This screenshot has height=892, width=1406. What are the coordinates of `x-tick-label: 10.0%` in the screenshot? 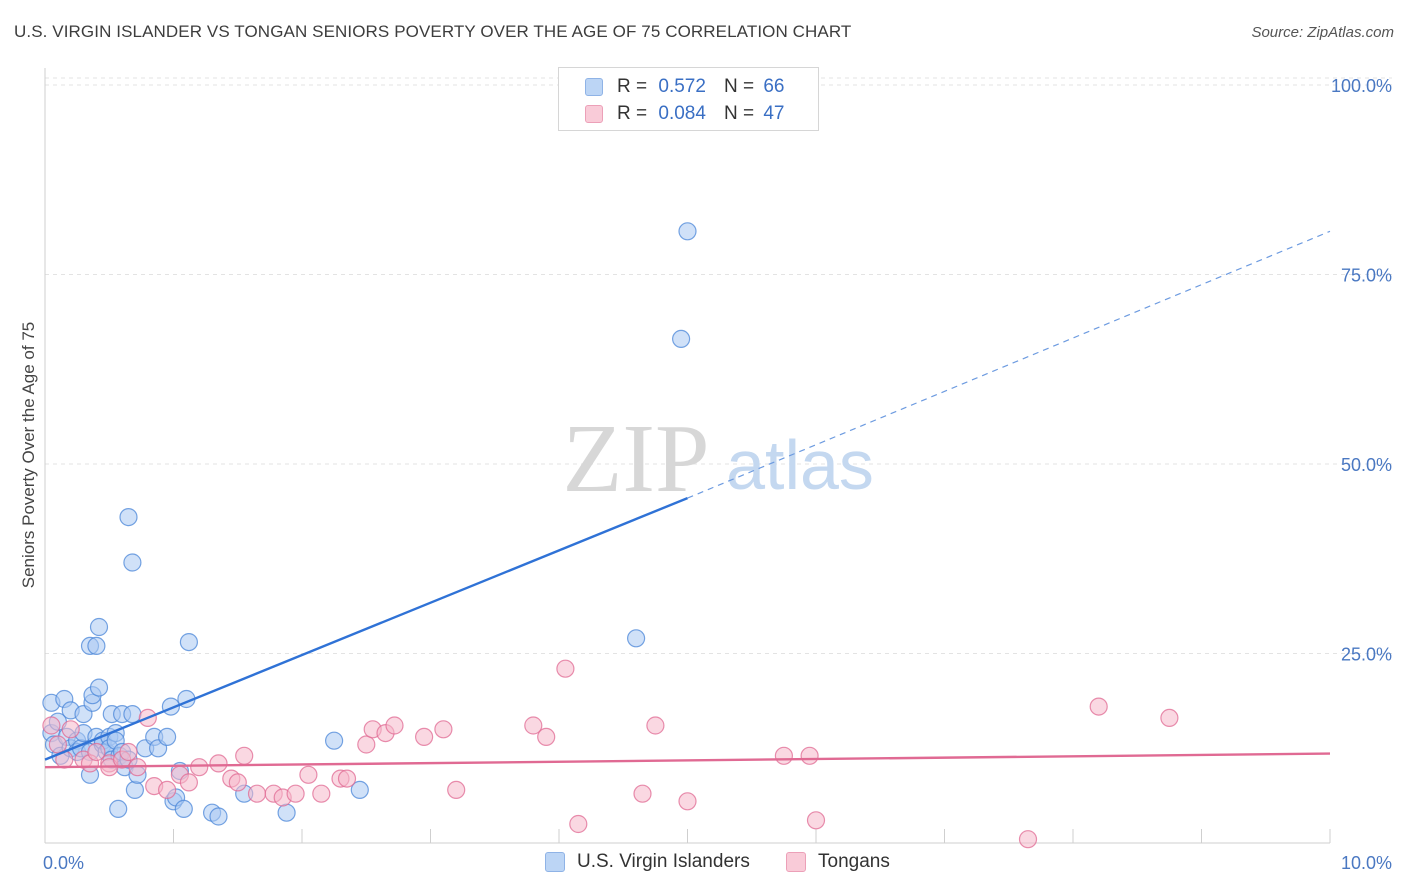 It's located at (1366, 863).